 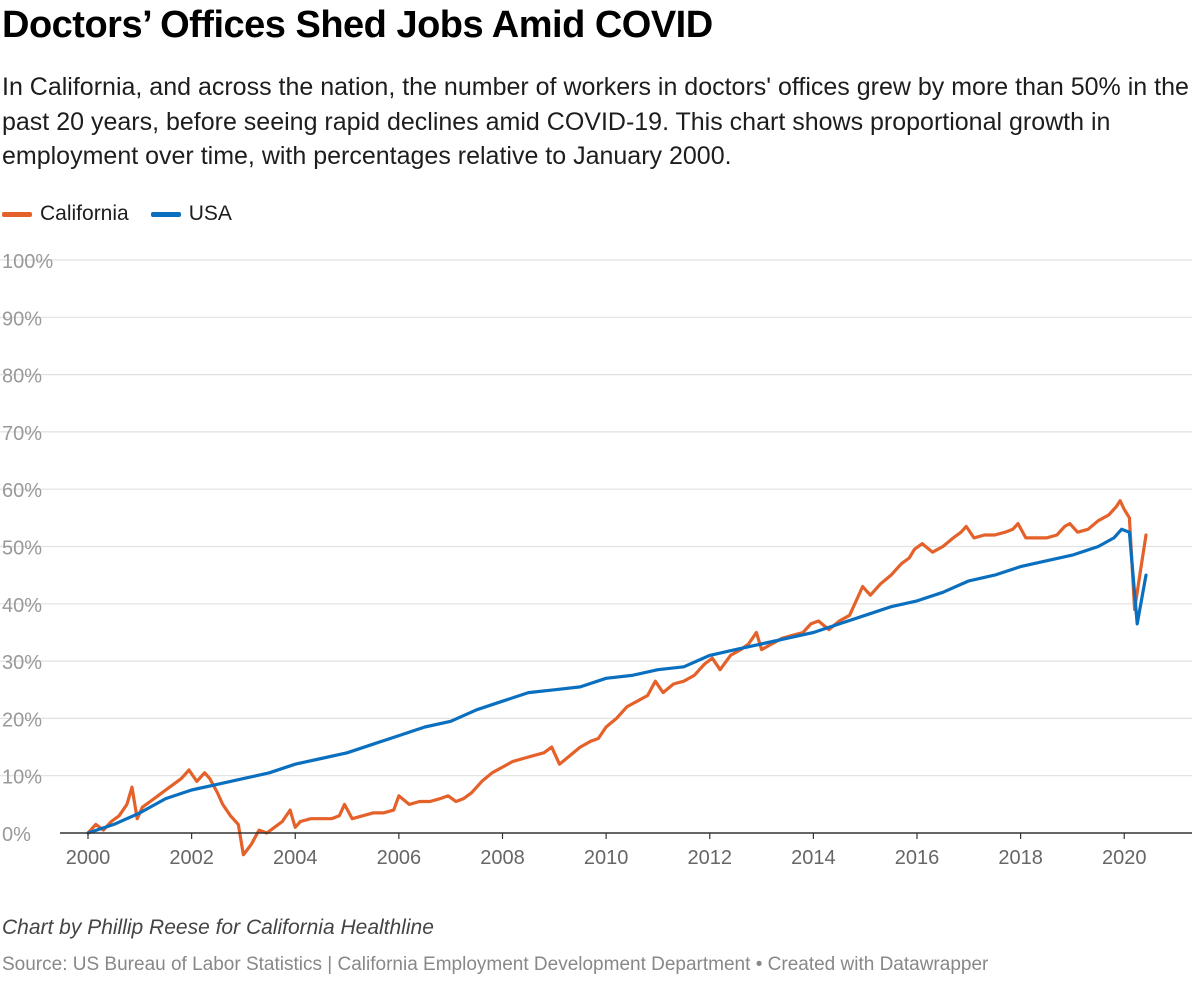 What do you see at coordinates (22, 434) in the screenshot?
I see `y-tick-label-70: 70%` at bounding box center [22, 434].